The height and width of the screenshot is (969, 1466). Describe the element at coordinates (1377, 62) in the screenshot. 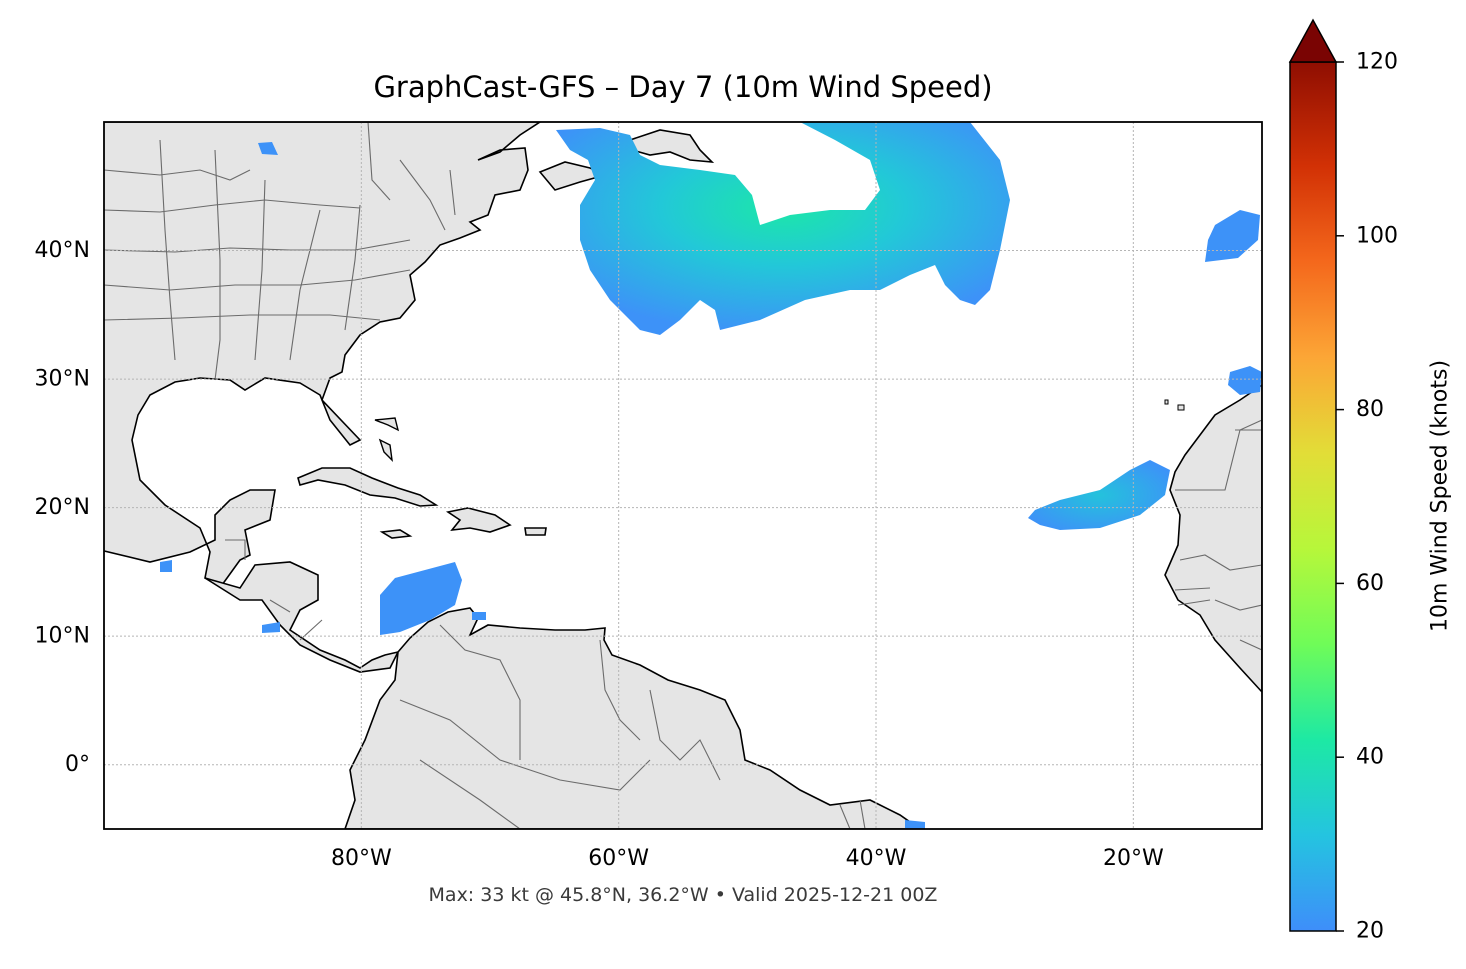

I see `colorbar-tick-label: 120` at that location.